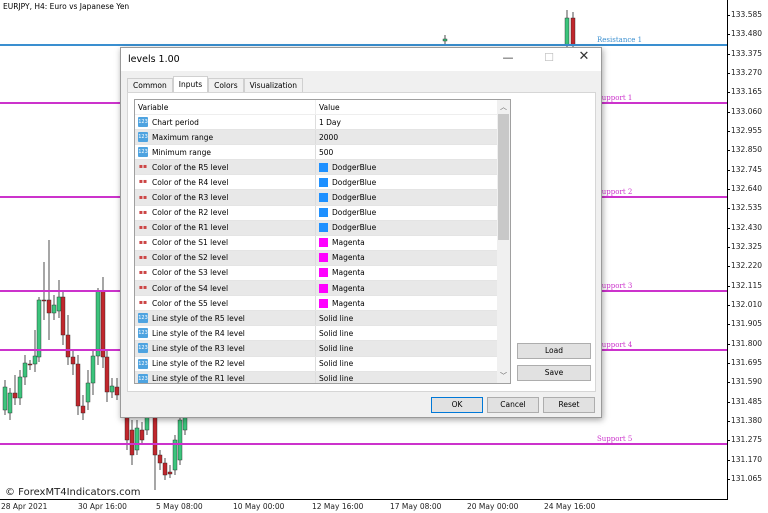 The width and height of the screenshot is (768, 513). Describe the element at coordinates (413, 152) in the screenshot. I see `value-cell: 500` at that location.